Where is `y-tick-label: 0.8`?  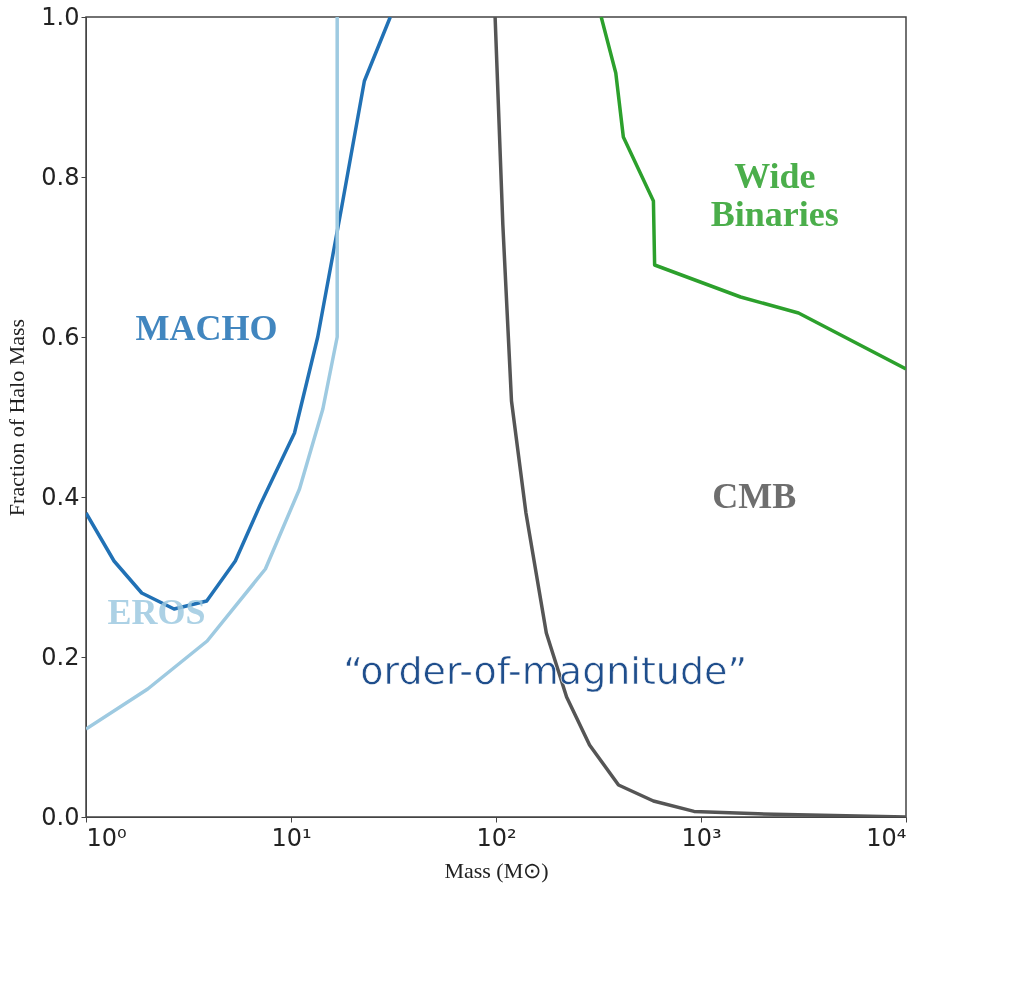 y-tick-label: 0.8 is located at coordinates (60, 176).